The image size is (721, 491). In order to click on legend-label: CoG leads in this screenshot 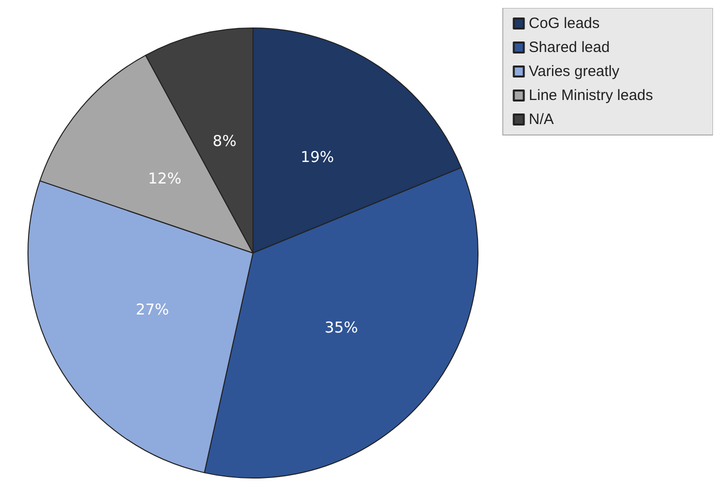, I will do `click(564, 23)`.